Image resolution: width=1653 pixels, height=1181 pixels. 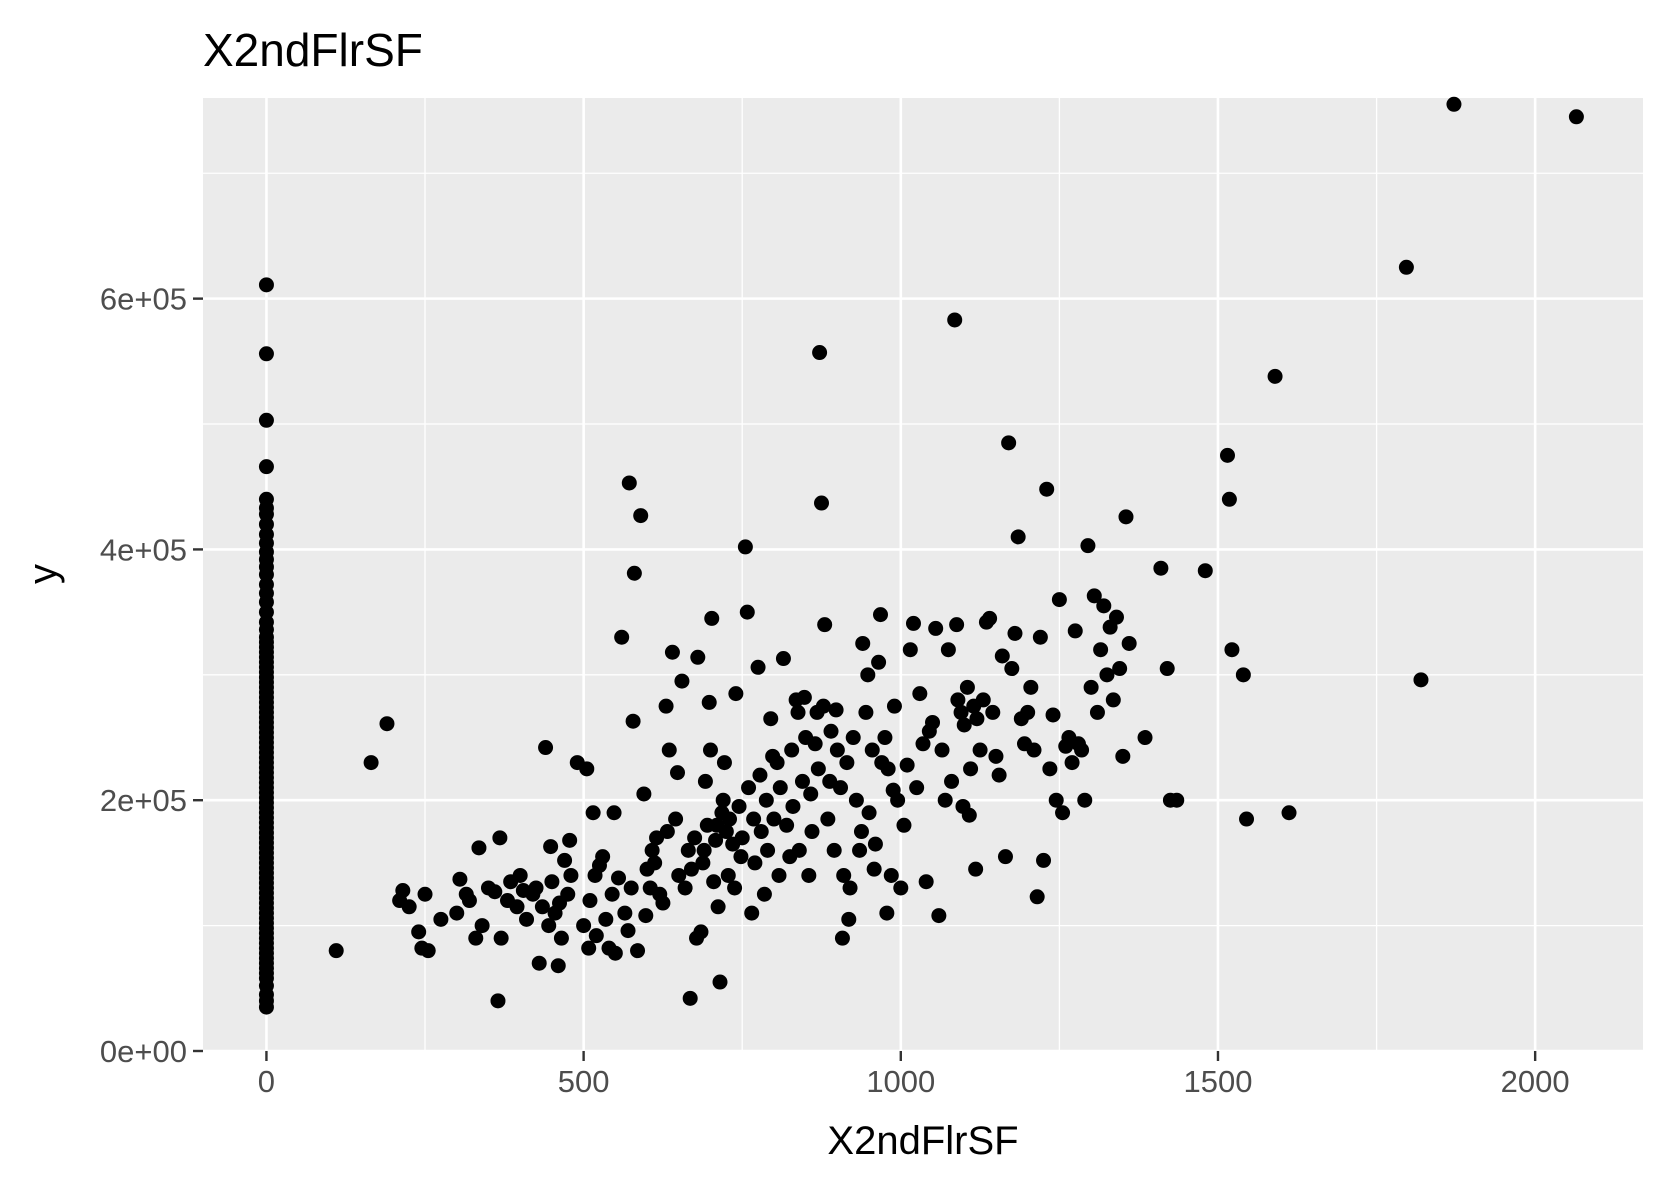 I want to click on y-axis-title: y, so click(x=43, y=574).